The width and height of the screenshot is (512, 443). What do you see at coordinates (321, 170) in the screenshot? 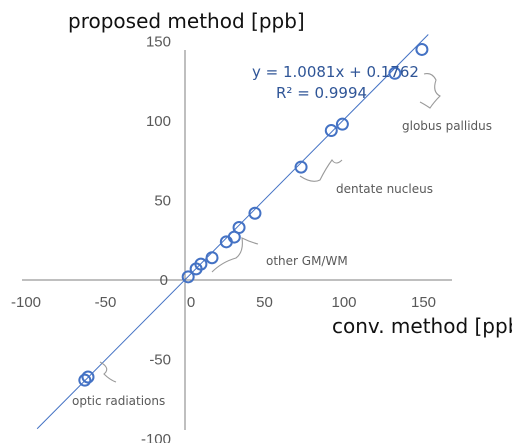
I see `brace-dentate-nucleus` at bounding box center [321, 170].